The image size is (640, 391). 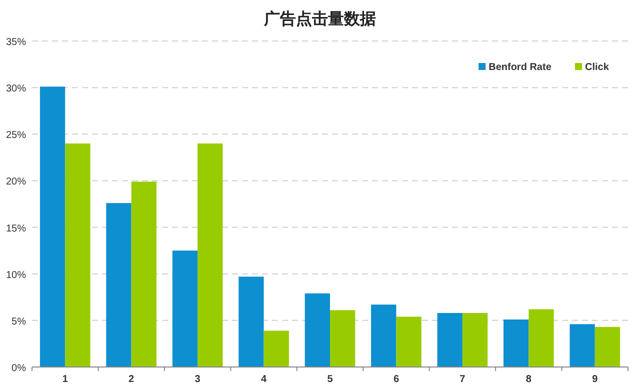 What do you see at coordinates (319, 19) in the screenshot?
I see `chart-title: 广告点击量数据` at bounding box center [319, 19].